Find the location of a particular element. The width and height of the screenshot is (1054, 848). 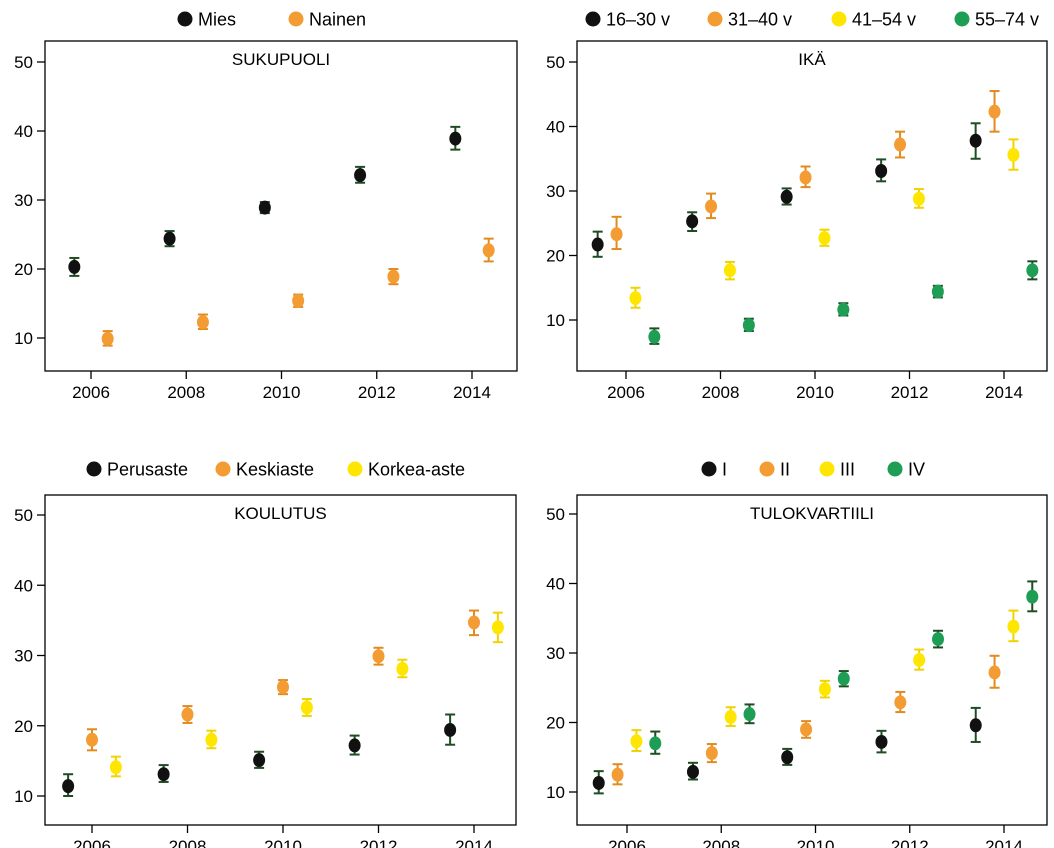

y-tick-label: 50 is located at coordinates (555, 62).